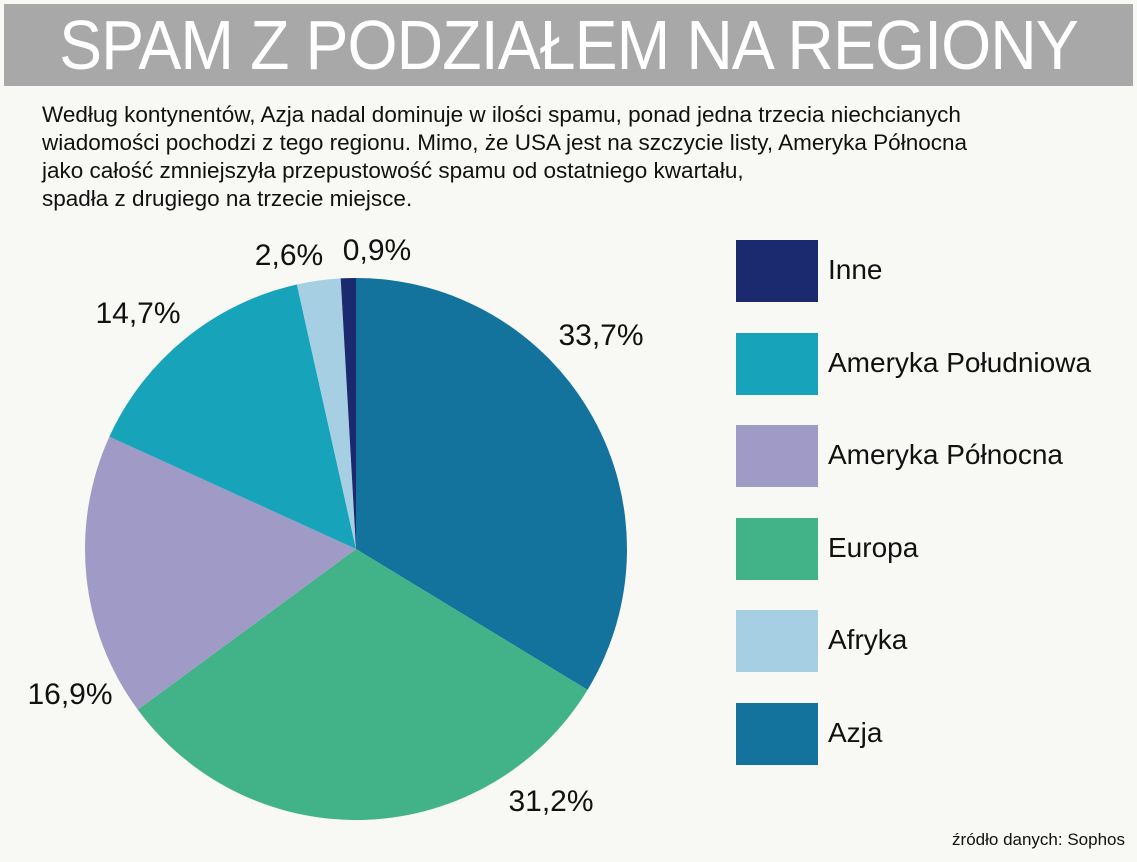 This screenshot has height=862, width=1137. Describe the element at coordinates (868, 640) in the screenshot. I see `legend-label: Afryka` at that location.